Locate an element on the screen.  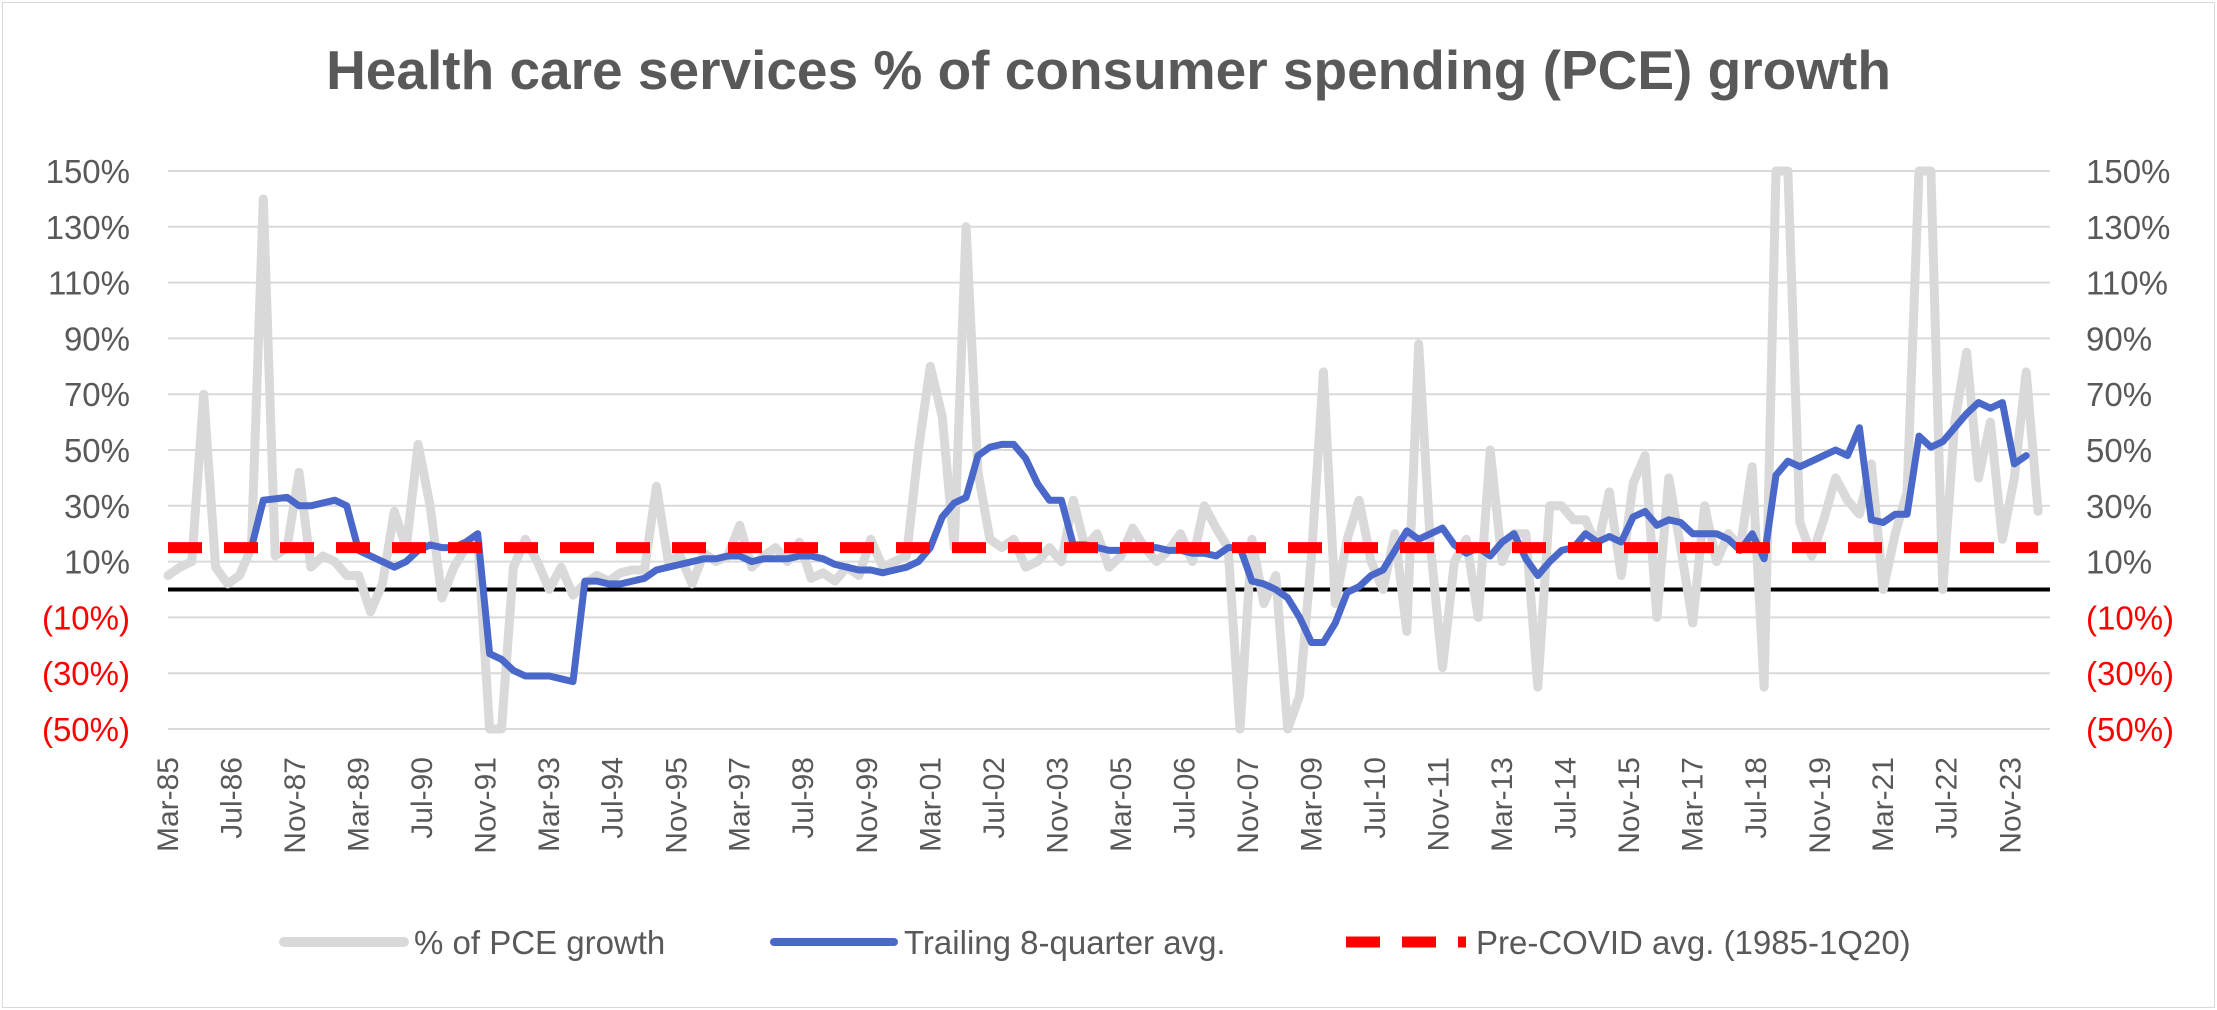
legend-label: % of PCE growth is located at coordinates (539, 942).